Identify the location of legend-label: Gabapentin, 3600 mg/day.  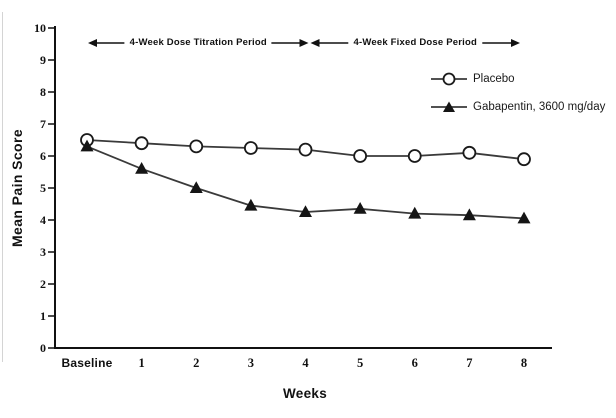
(539, 107).